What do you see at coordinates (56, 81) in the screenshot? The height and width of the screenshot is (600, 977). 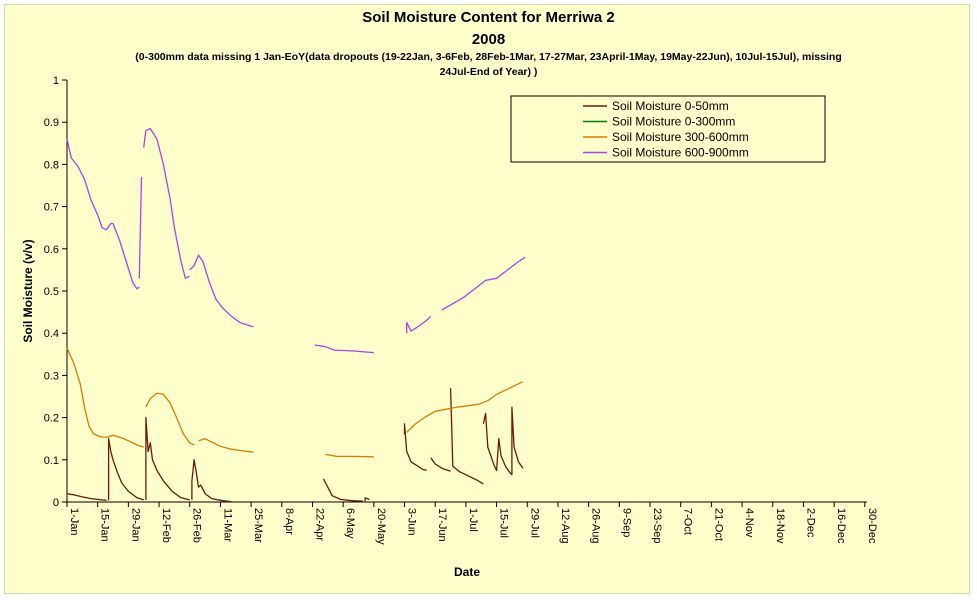 I see `y-tick-label: 1` at bounding box center [56, 81].